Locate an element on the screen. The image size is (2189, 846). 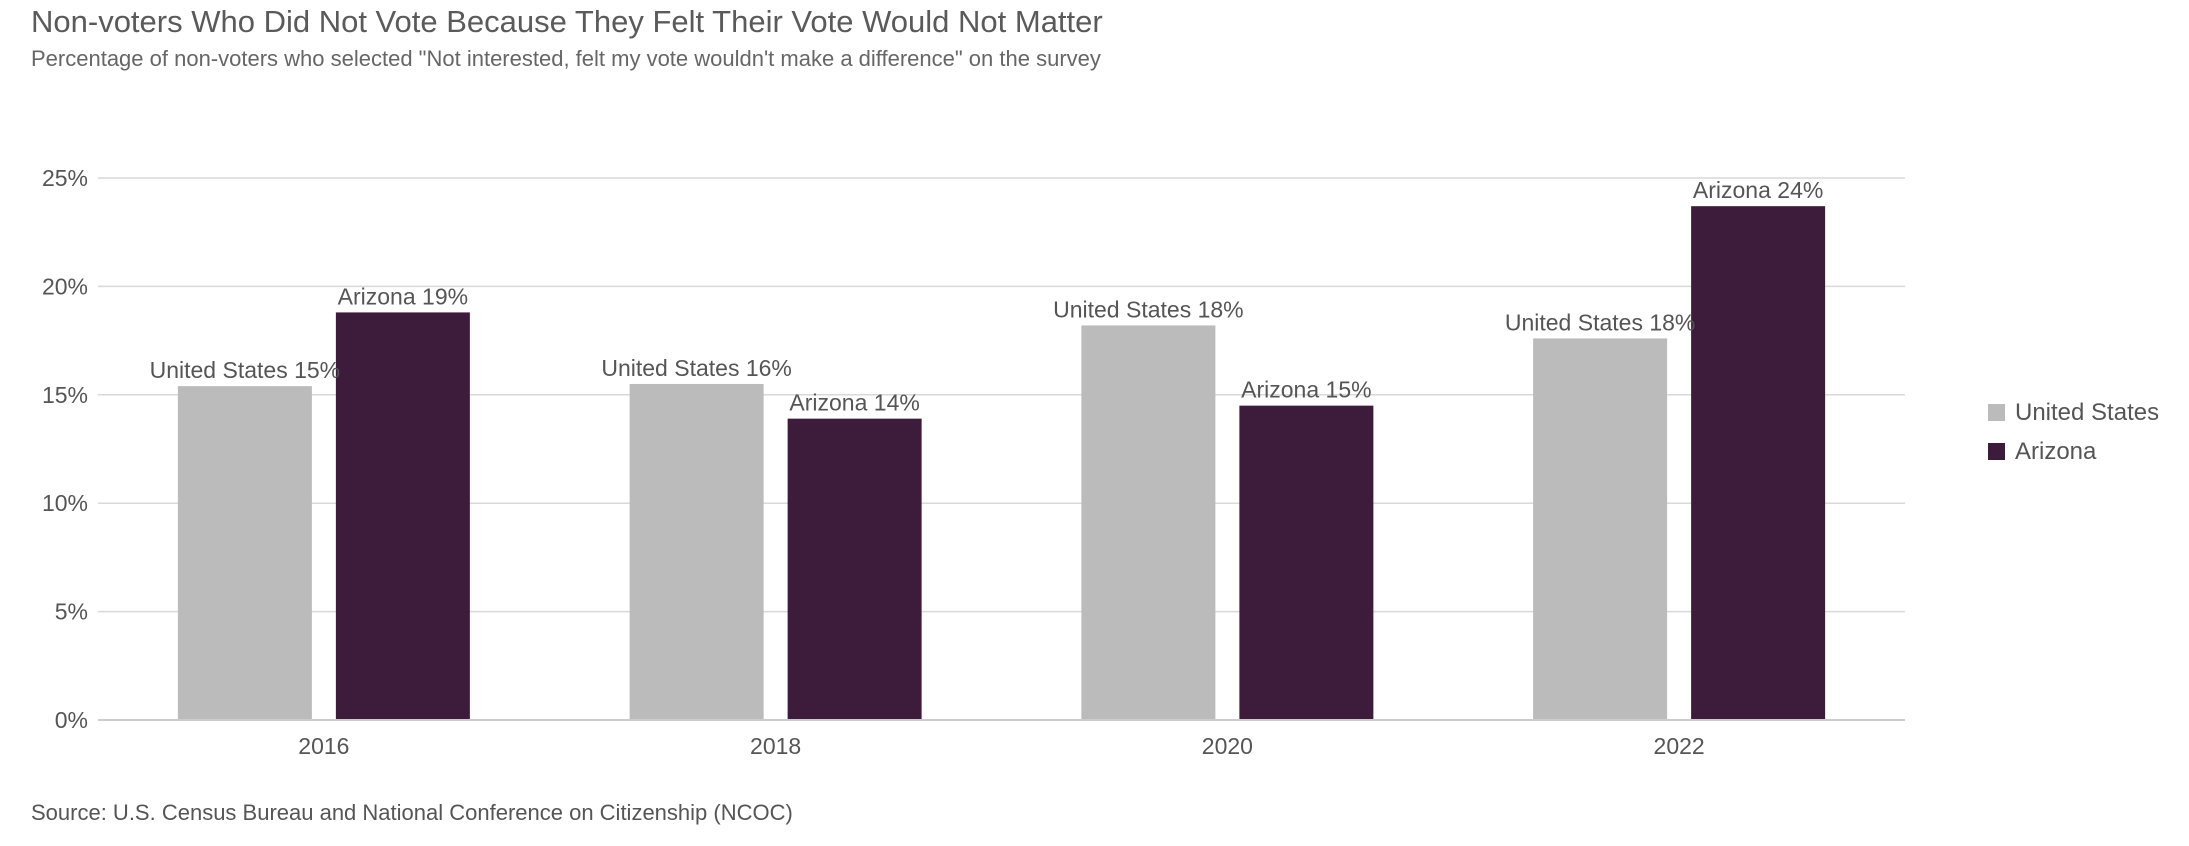
legend: United States Arizona is located at coordinates (2073, 432).